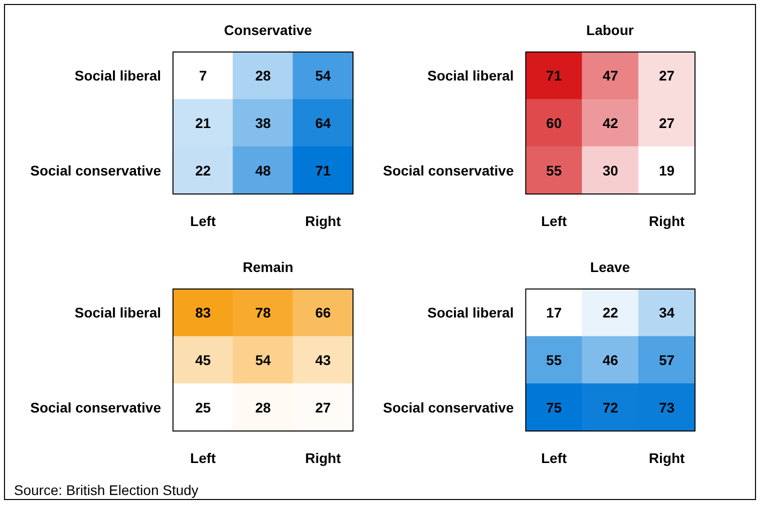 The image size is (762, 508). I want to click on data-label: 64, so click(323, 123).